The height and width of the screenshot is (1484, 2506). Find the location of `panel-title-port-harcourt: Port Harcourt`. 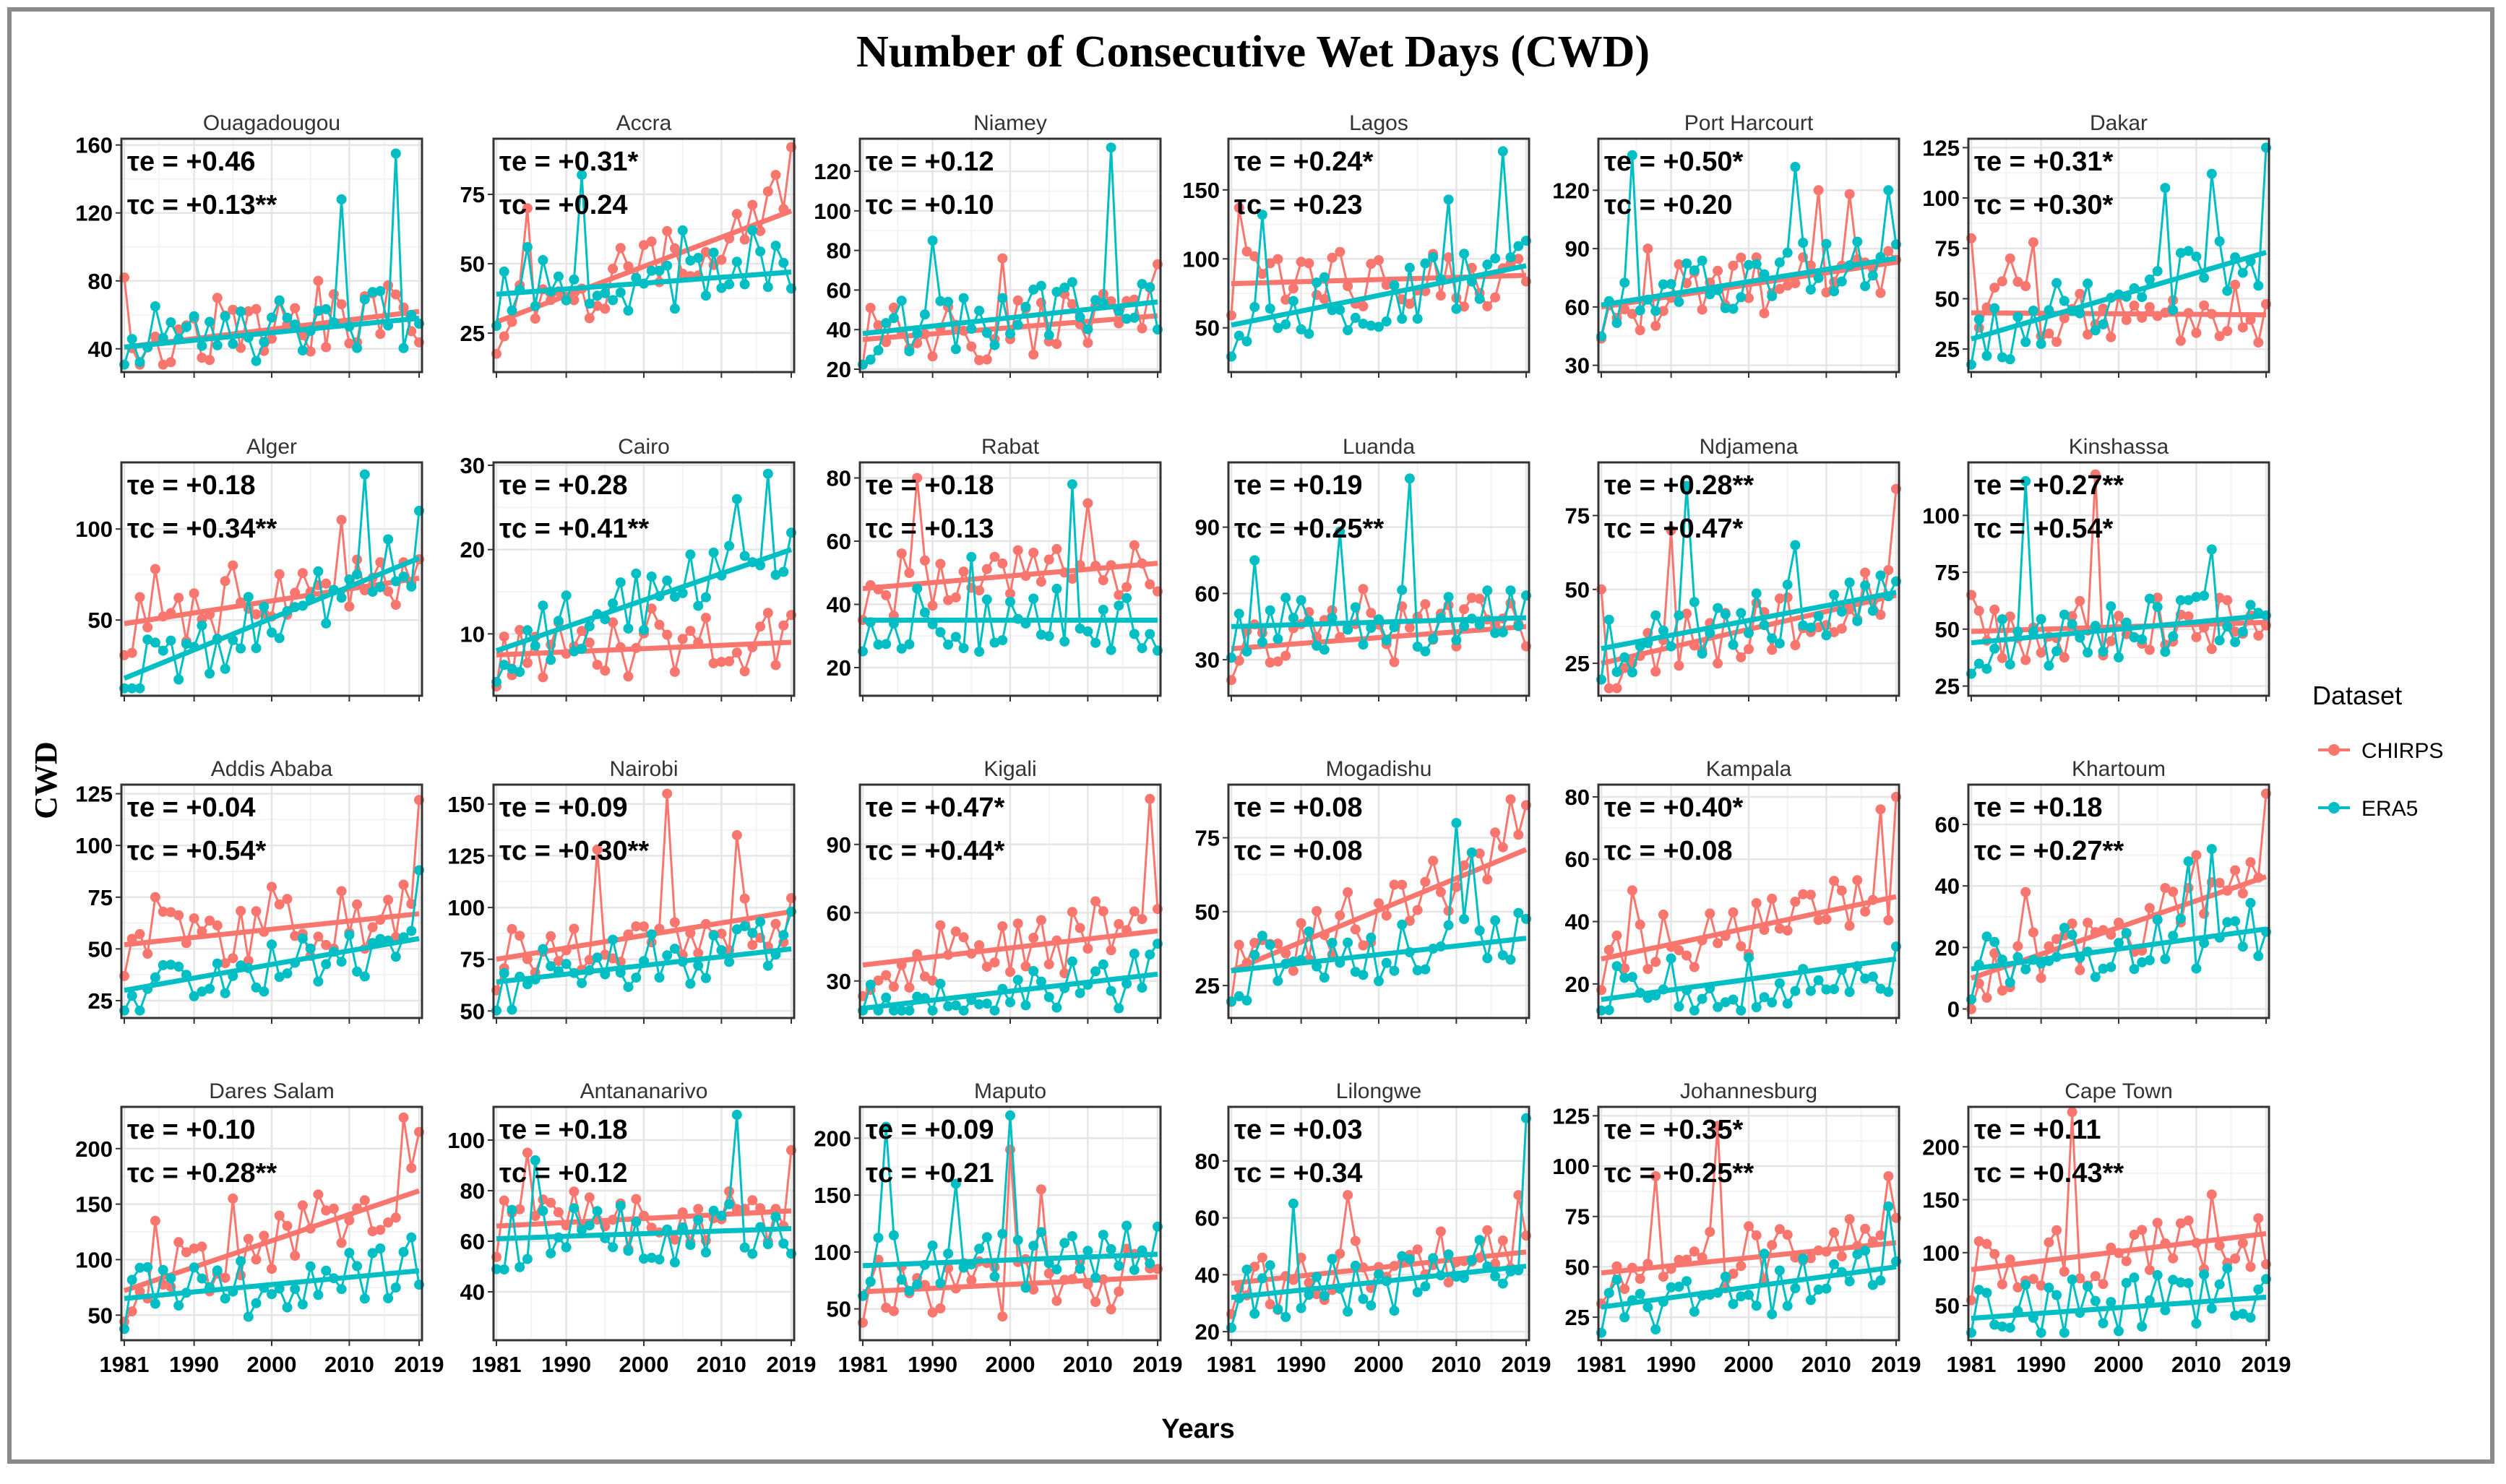

panel-title-port-harcourt: Port Harcourt is located at coordinates (1749, 123).